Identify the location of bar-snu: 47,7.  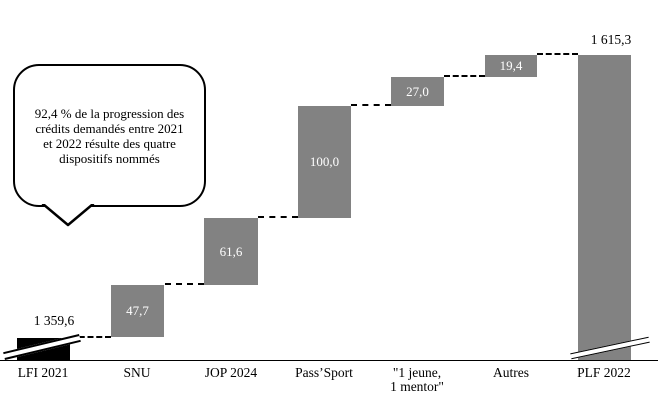
(137, 311).